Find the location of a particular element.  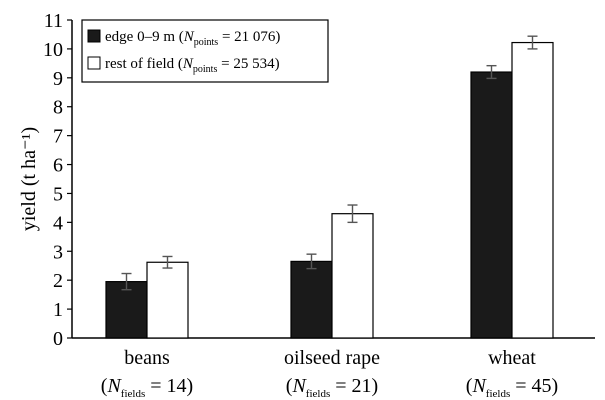

legend-entry-0: edge 0–9 m (Npoints = 21 076) is located at coordinates (192, 38).